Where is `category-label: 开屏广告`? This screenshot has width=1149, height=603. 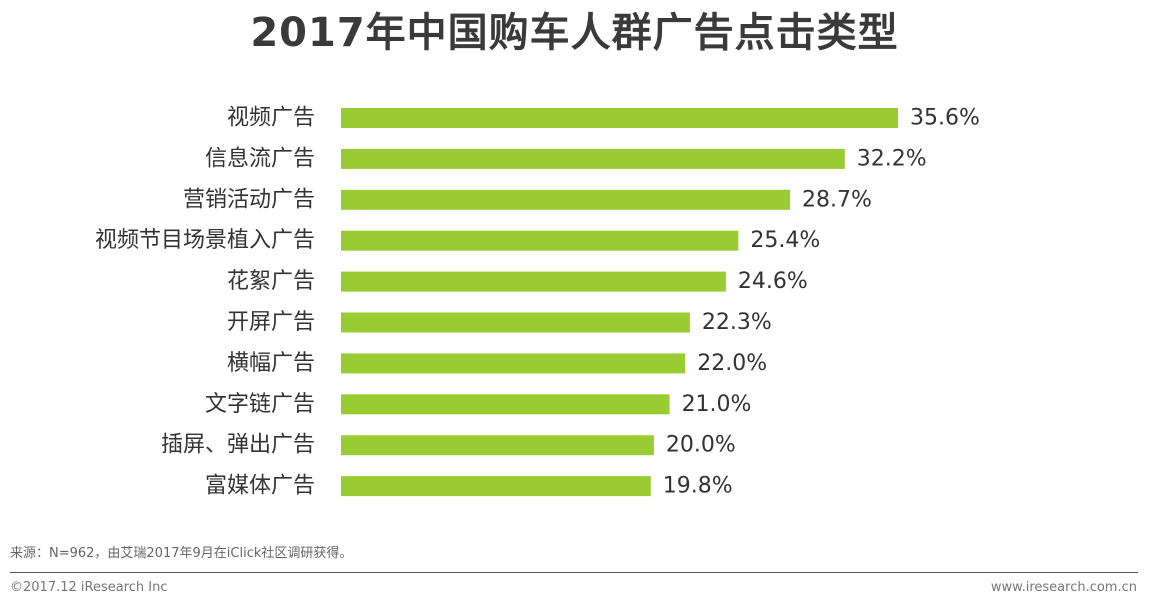
category-label: 开屏广告 is located at coordinates (271, 322).